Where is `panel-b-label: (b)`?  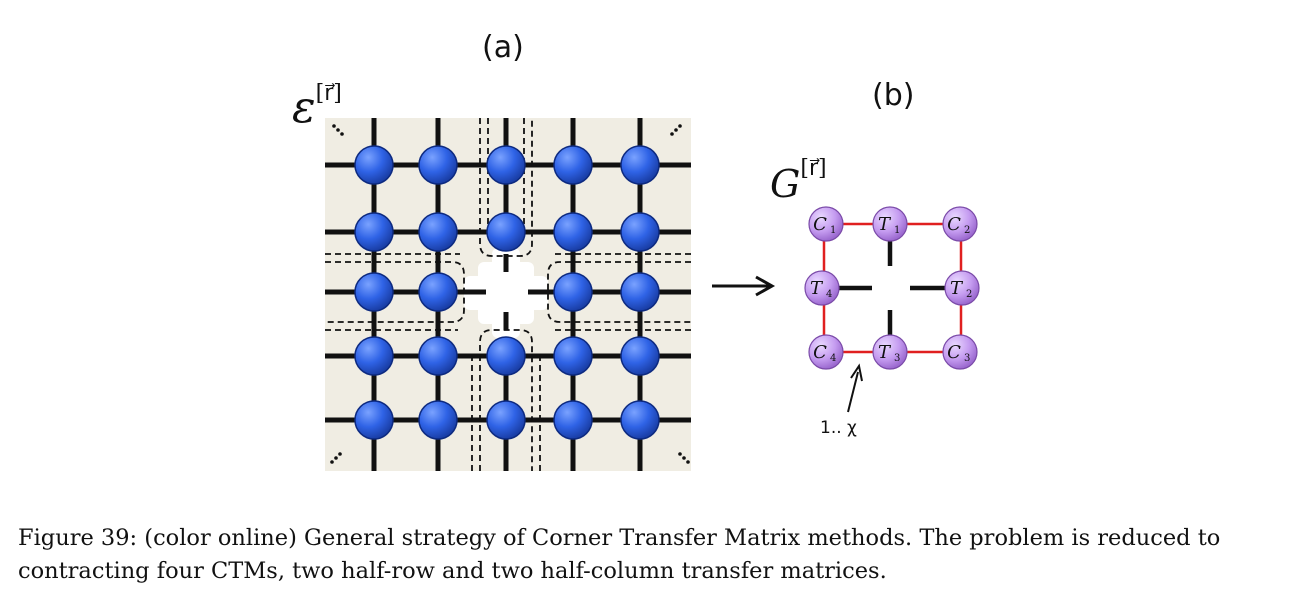 panel-b-label: (b) is located at coordinates (893, 95).